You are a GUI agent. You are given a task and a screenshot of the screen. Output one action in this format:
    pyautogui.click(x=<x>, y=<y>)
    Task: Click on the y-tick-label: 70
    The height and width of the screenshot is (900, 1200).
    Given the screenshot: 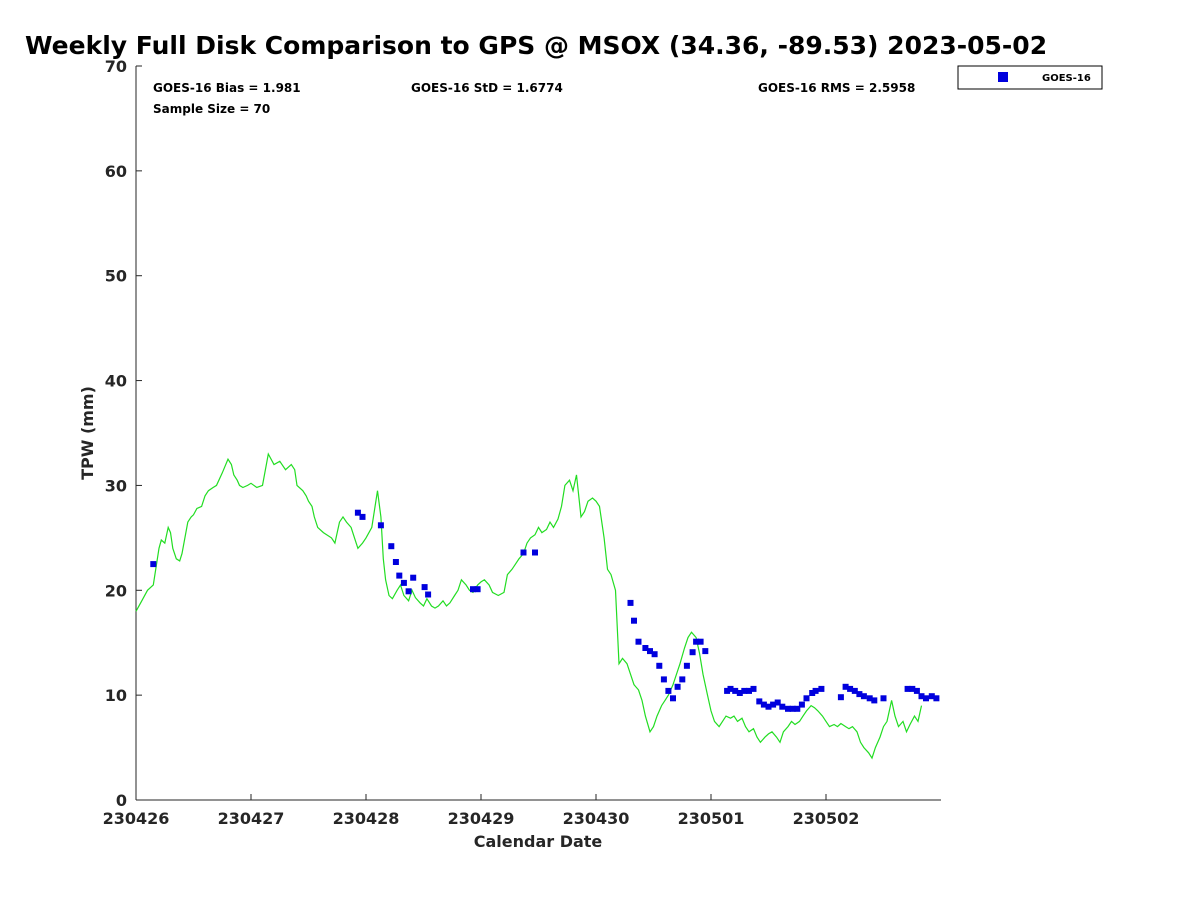 What is the action you would take?
    pyautogui.click(x=116, y=66)
    